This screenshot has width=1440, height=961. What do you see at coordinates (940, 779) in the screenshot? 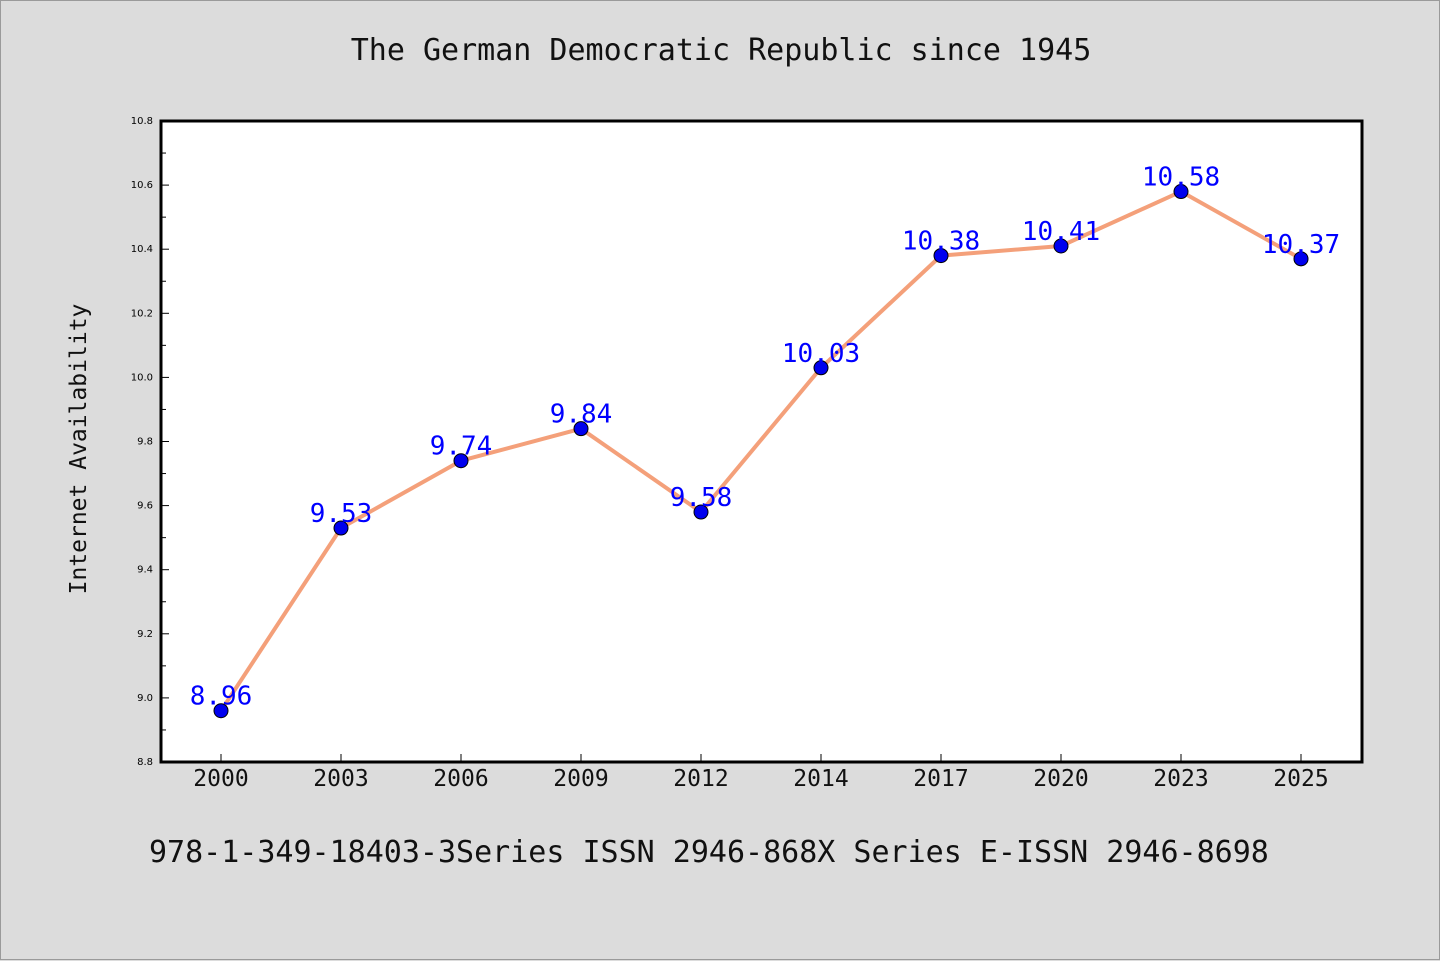
I see `x-tick-label: 2017` at bounding box center [940, 779].